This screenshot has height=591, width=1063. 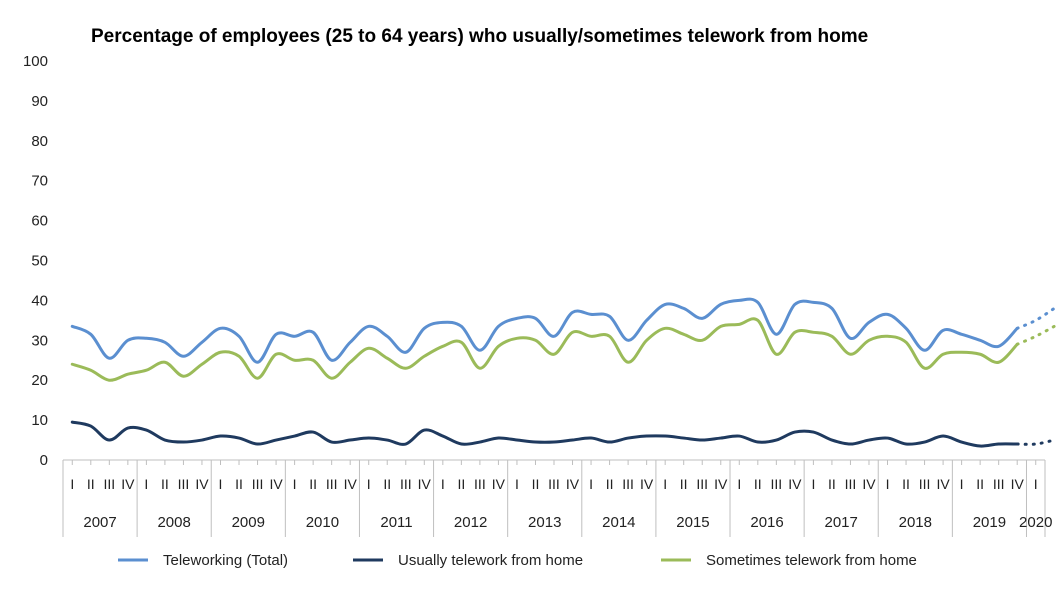 I want to click on y-tick-label: 50, so click(x=39, y=261).